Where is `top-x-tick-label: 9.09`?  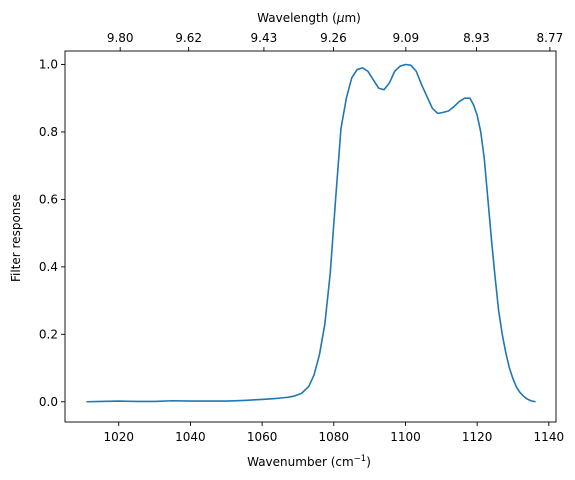
top-x-tick-label: 9.09 is located at coordinates (405, 38).